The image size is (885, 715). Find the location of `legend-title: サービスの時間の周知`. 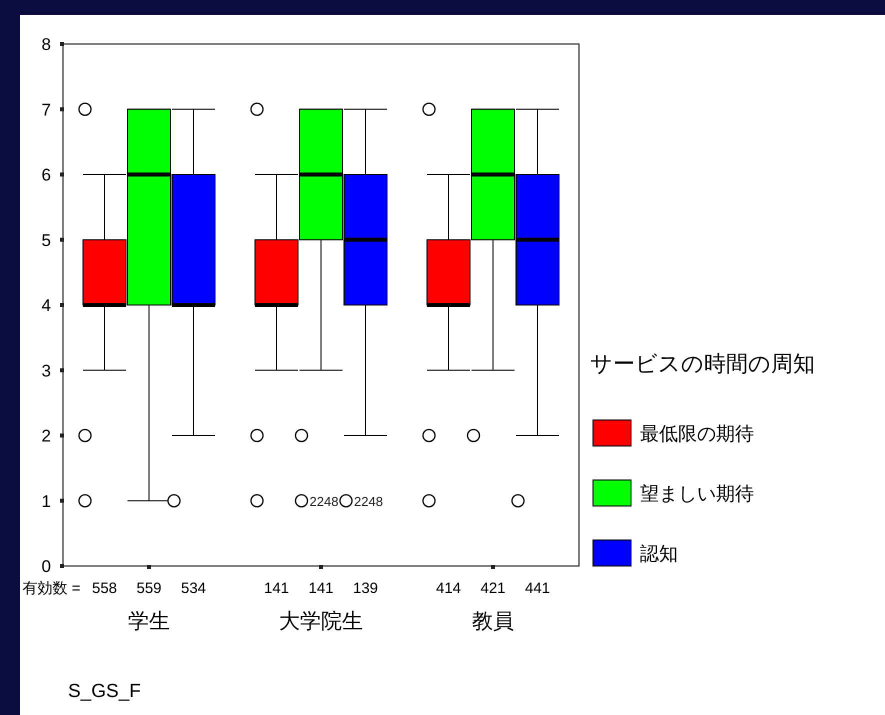

legend-title: サービスの時間の周知 is located at coordinates (702, 363).